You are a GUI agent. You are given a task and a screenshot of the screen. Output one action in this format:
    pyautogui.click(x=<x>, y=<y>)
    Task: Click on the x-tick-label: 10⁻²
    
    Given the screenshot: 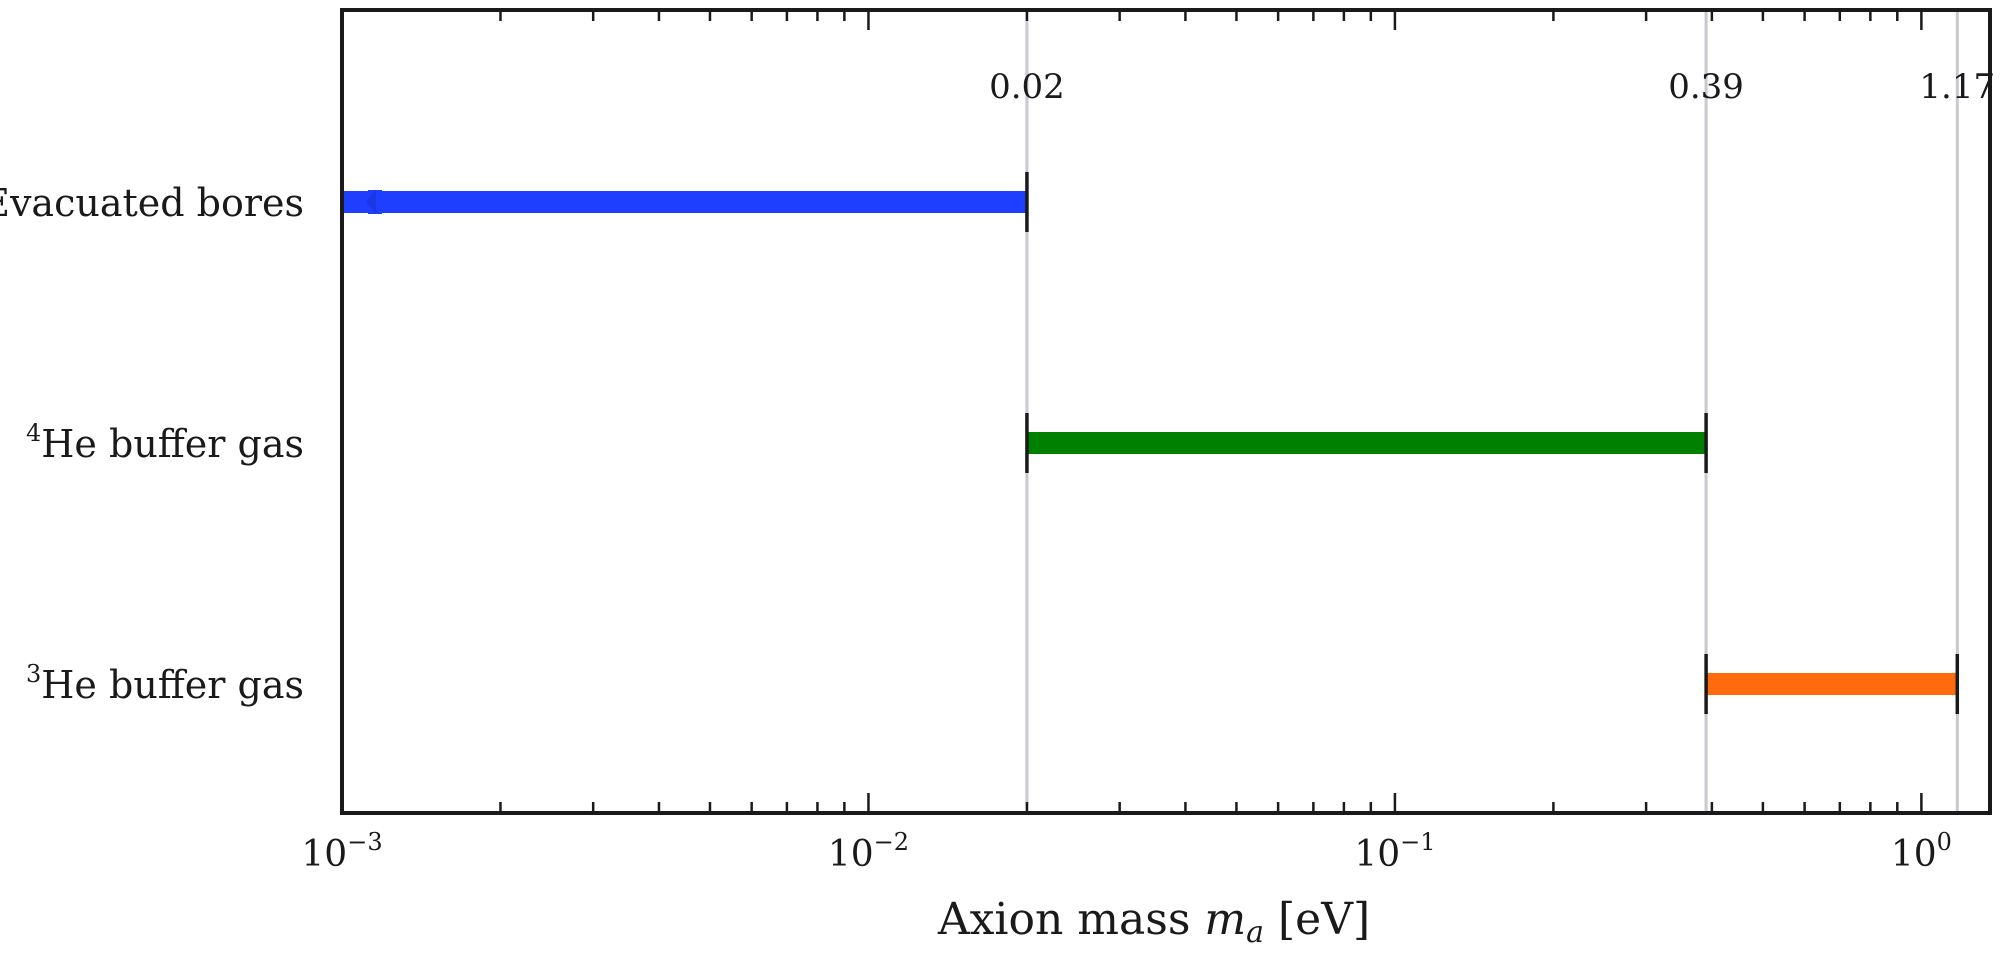 What is the action you would take?
    pyautogui.click(x=868, y=851)
    